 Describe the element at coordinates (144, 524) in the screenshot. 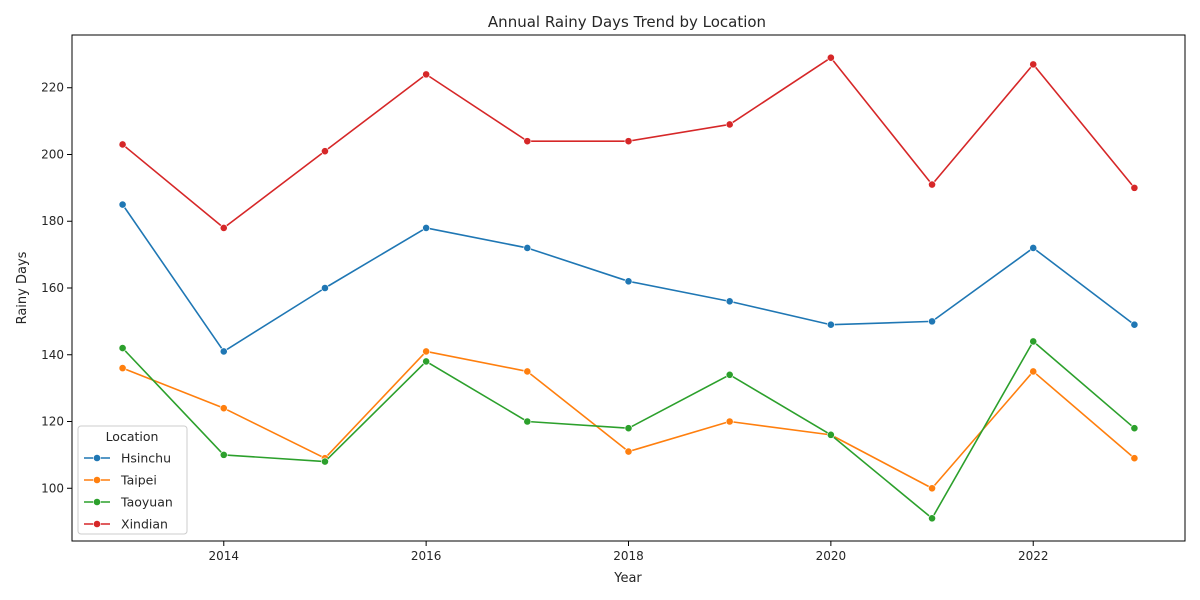

I see `legend-label: Xindian` at that location.